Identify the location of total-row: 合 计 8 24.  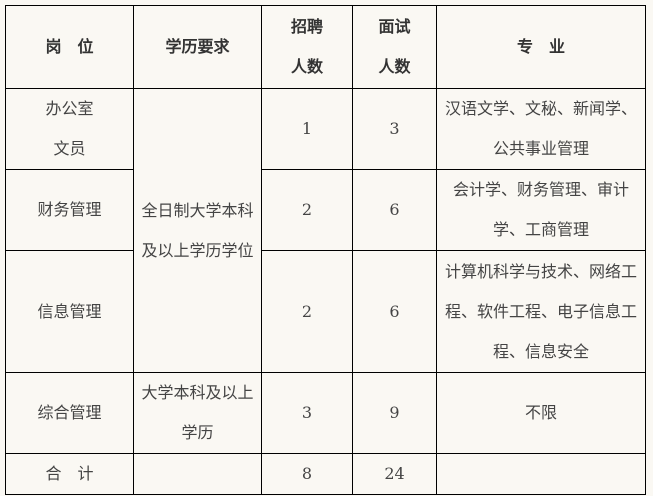
(325, 474).